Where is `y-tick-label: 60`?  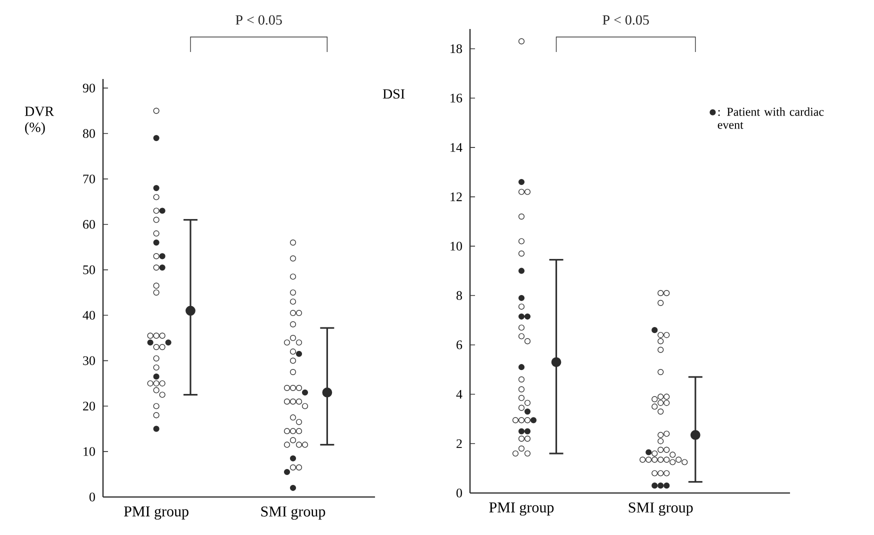 y-tick-label: 60 is located at coordinates (89, 224).